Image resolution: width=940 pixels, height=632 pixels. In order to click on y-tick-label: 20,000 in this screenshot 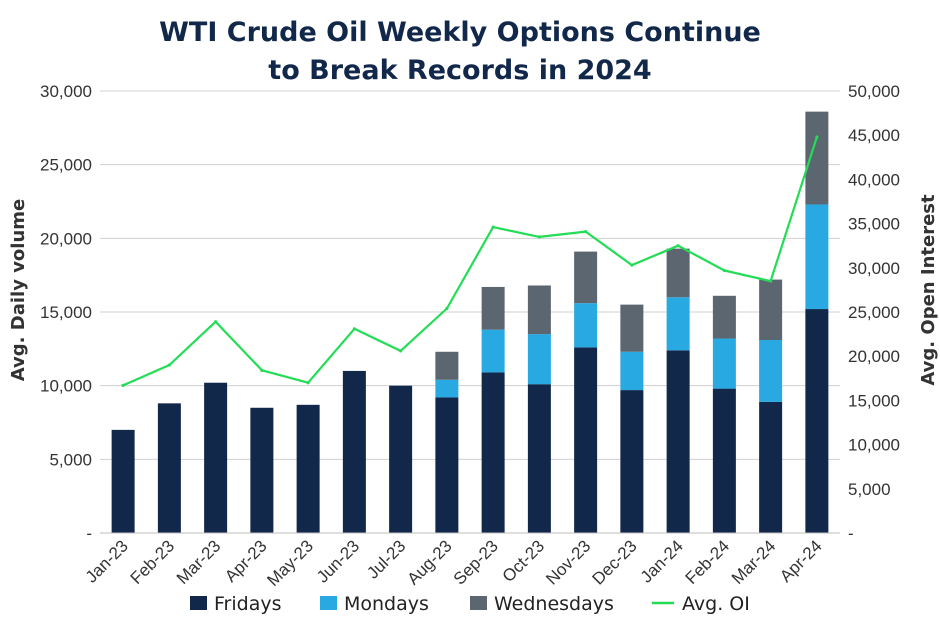, I will do `click(66, 238)`.